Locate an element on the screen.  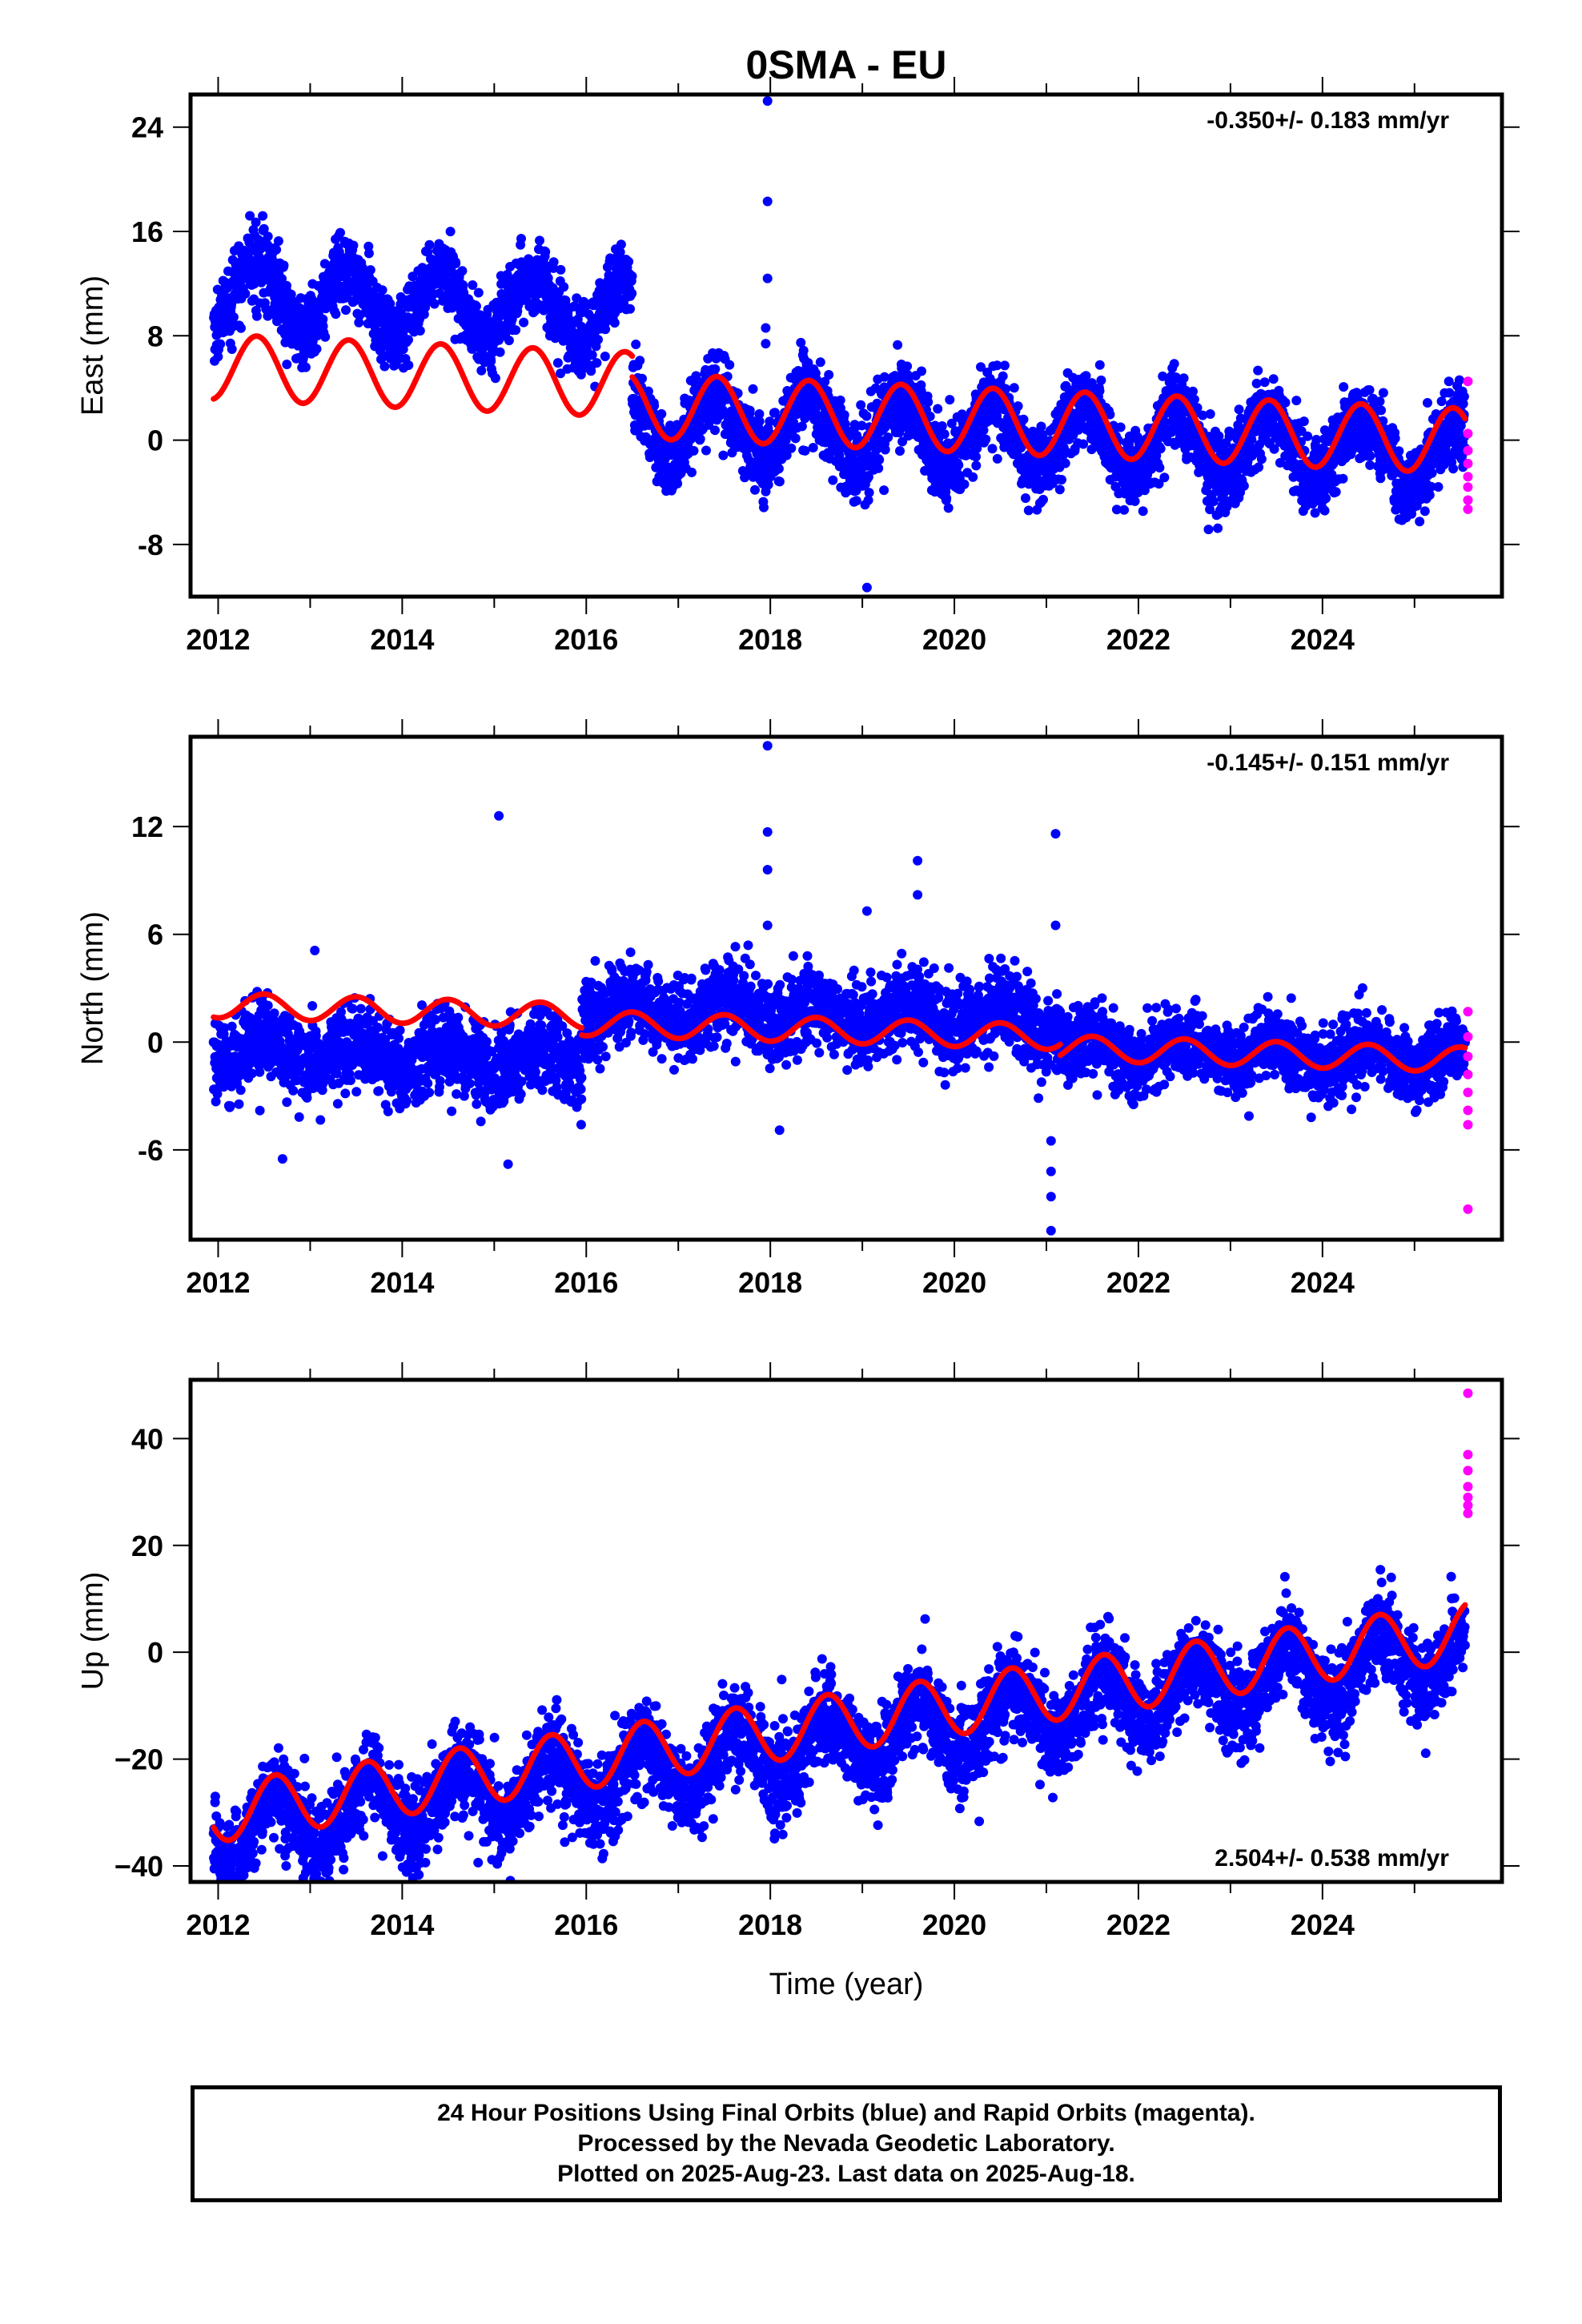
east-y-tick-label: 8 is located at coordinates (155, 336).